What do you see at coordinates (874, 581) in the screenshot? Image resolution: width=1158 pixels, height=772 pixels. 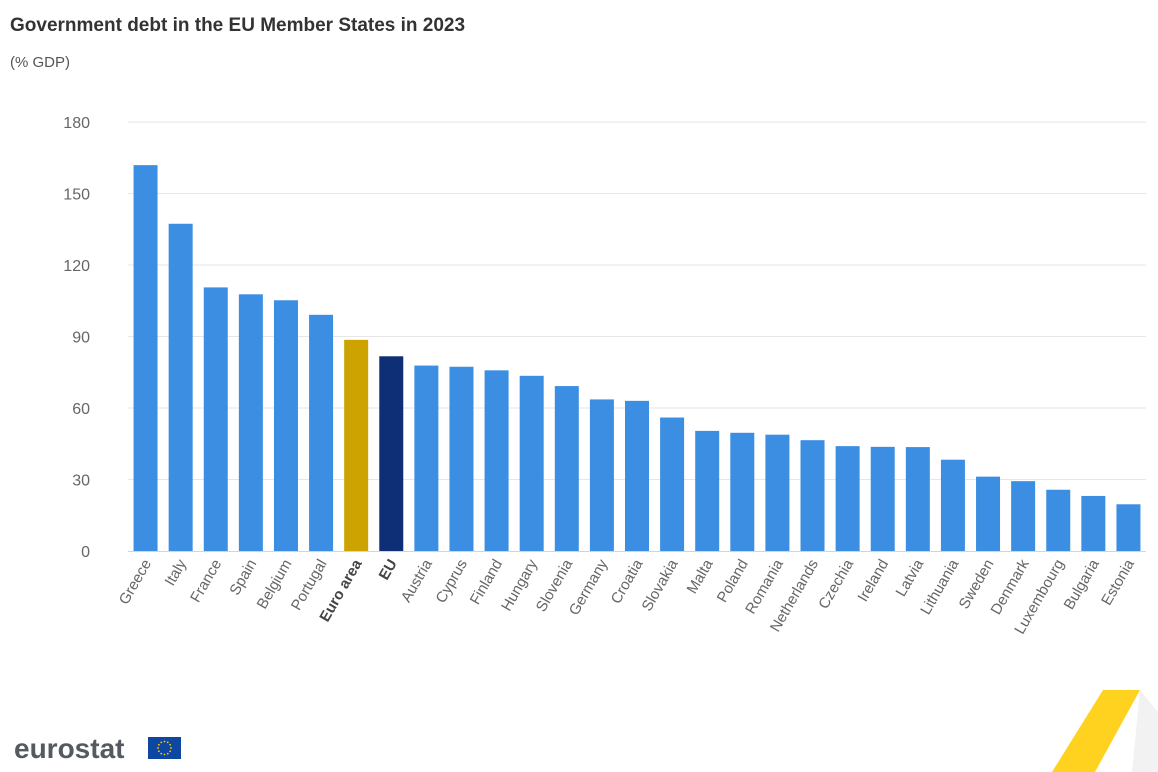 I see `x-tick-label: Ireland` at bounding box center [874, 581].